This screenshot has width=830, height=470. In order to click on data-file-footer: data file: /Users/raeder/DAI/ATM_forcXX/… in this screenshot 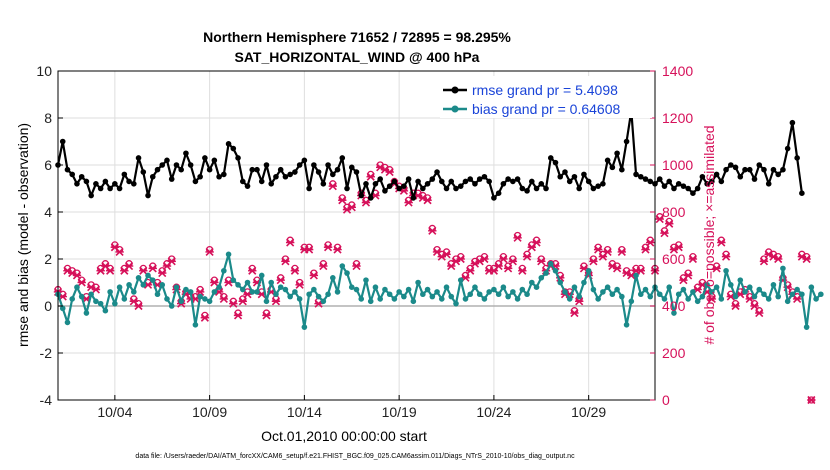, I will do `click(355, 456)`.